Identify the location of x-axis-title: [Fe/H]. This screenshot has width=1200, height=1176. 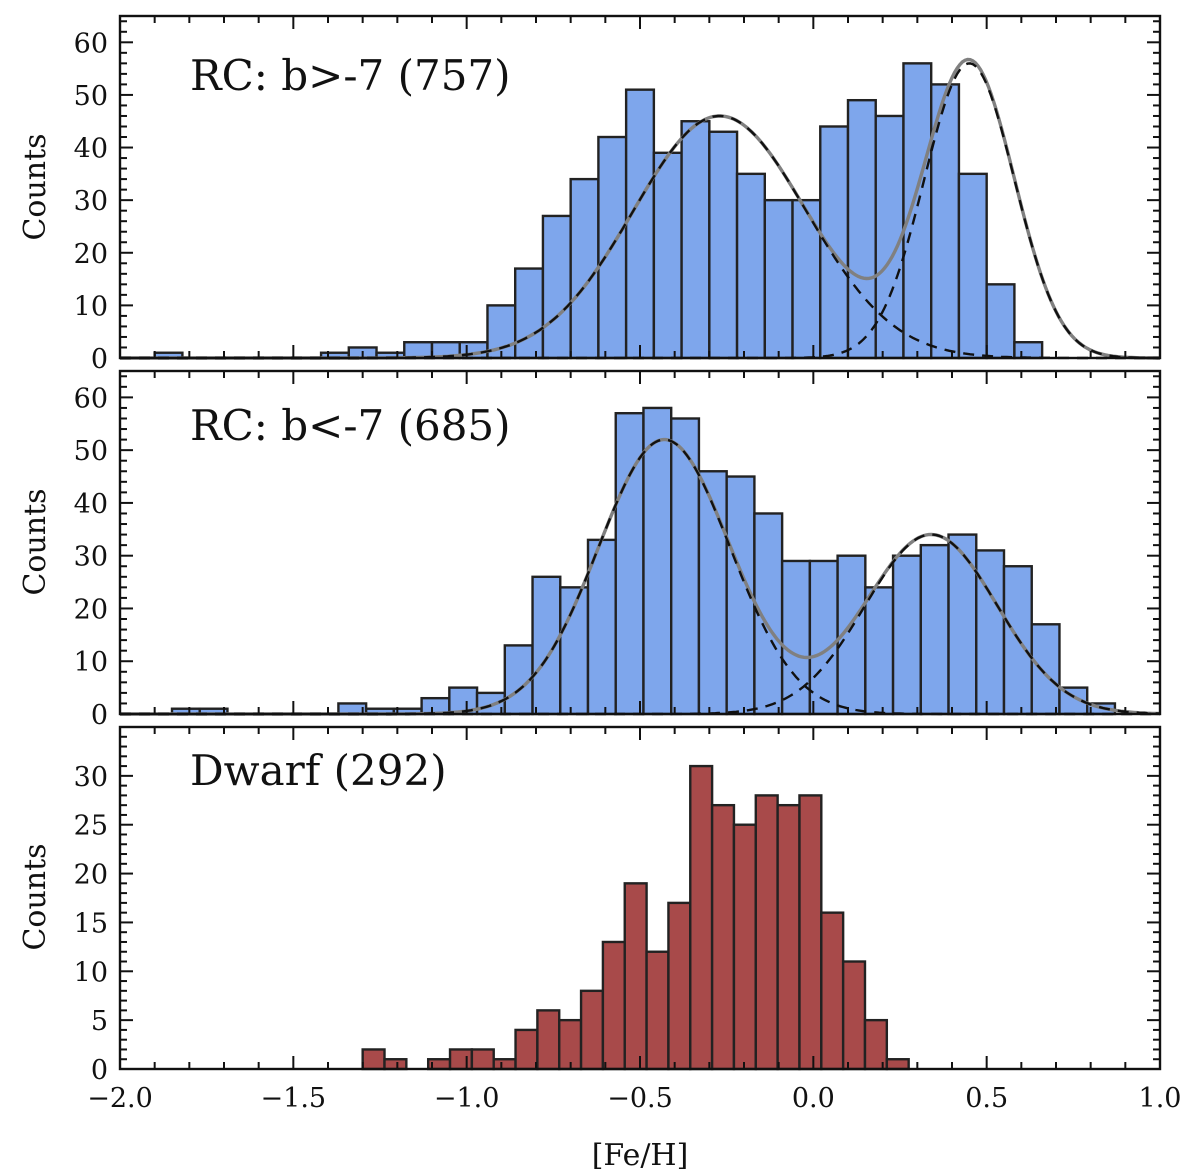
(640, 1155).